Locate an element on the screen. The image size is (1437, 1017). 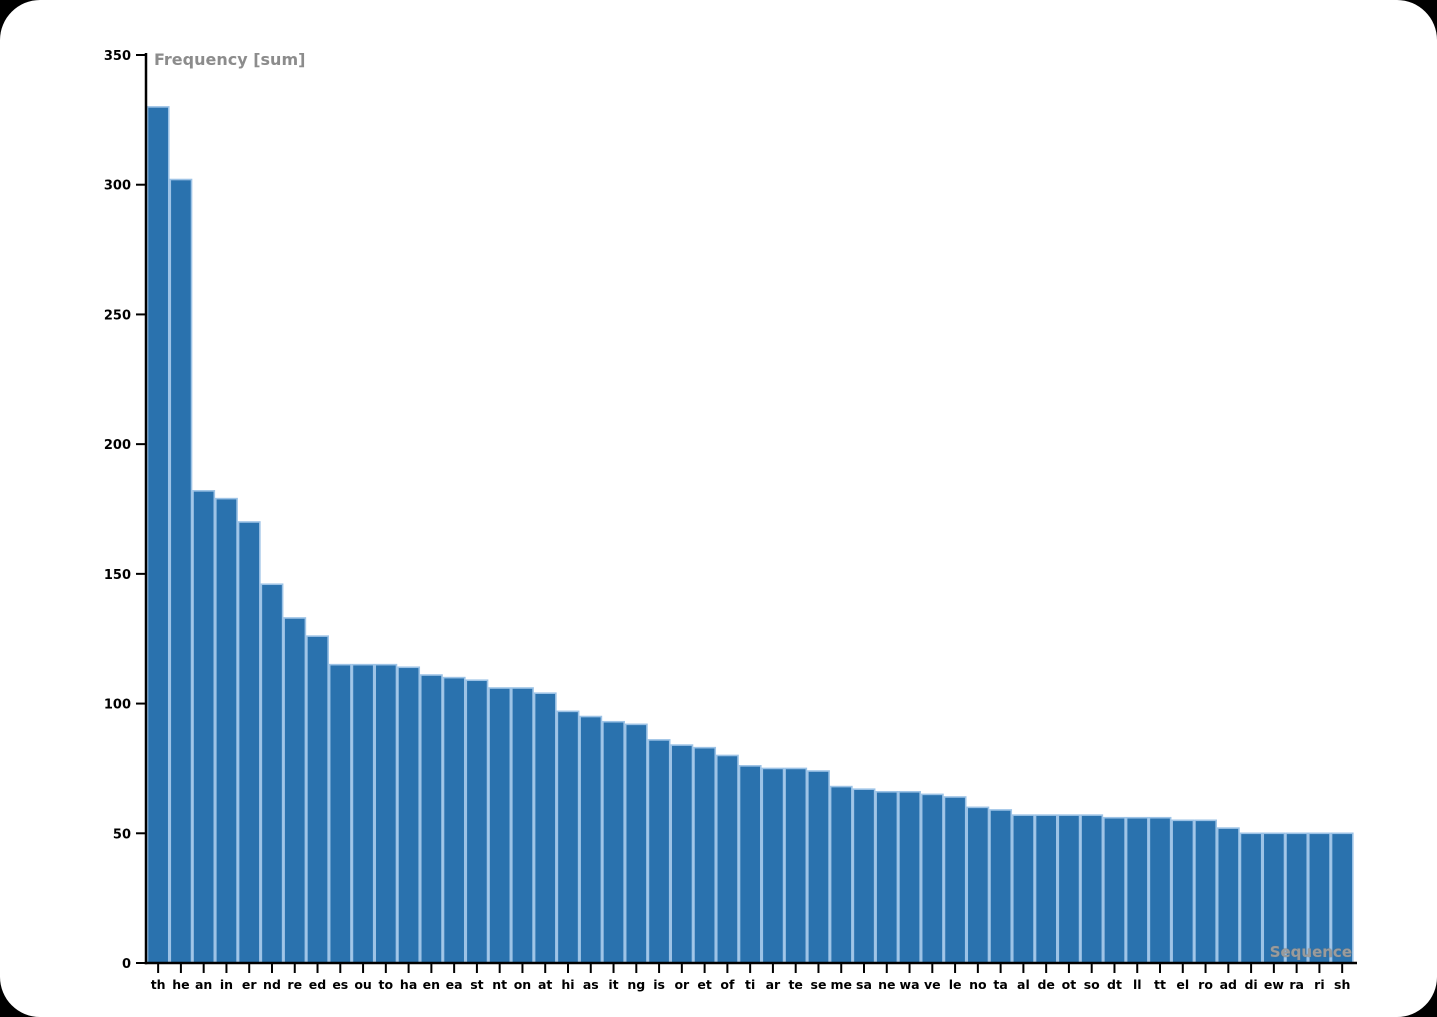
y-tick-label: 200 is located at coordinates (117, 445).